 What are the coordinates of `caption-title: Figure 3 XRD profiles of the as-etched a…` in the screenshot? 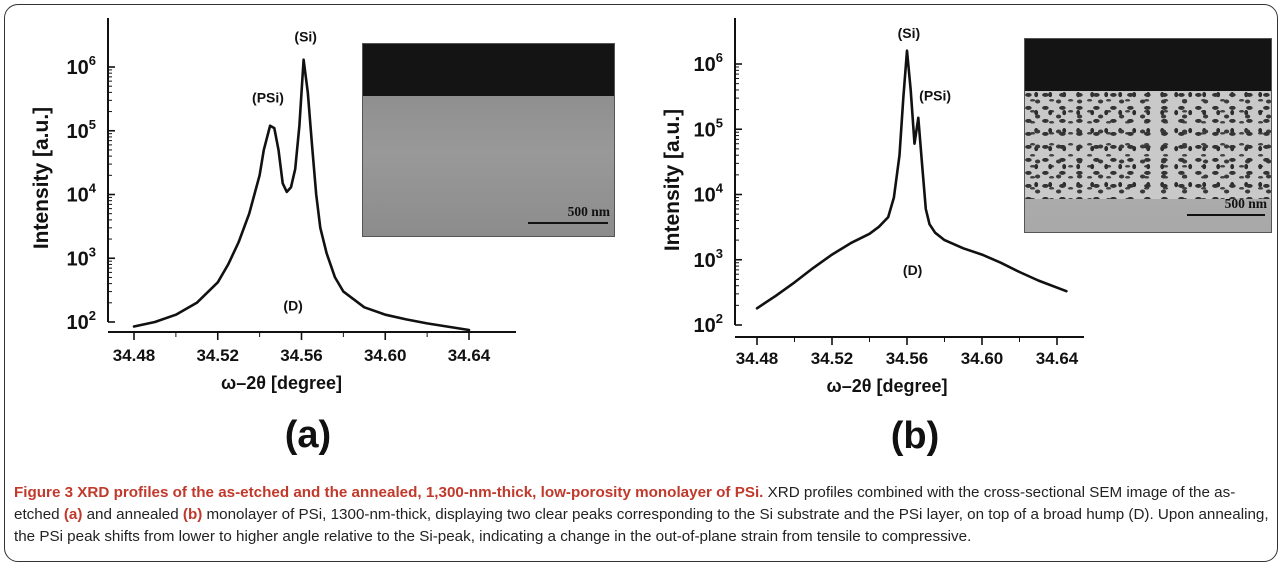 It's located at (389, 492).